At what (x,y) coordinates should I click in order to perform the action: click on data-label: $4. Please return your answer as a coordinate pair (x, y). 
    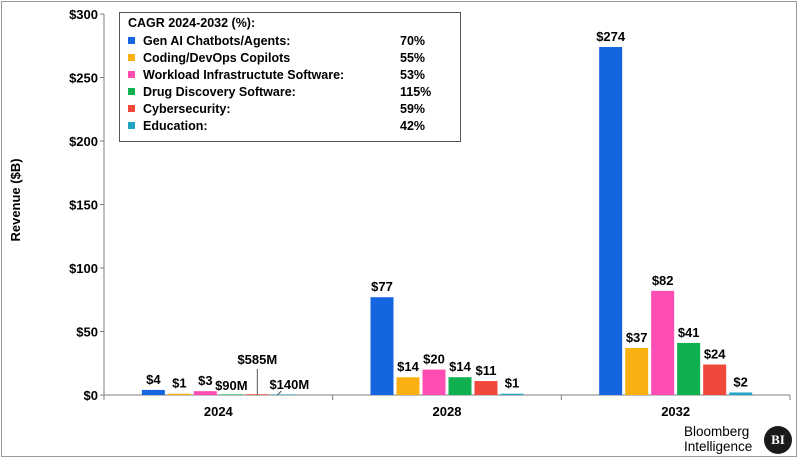
    Looking at the image, I should click on (153, 379).